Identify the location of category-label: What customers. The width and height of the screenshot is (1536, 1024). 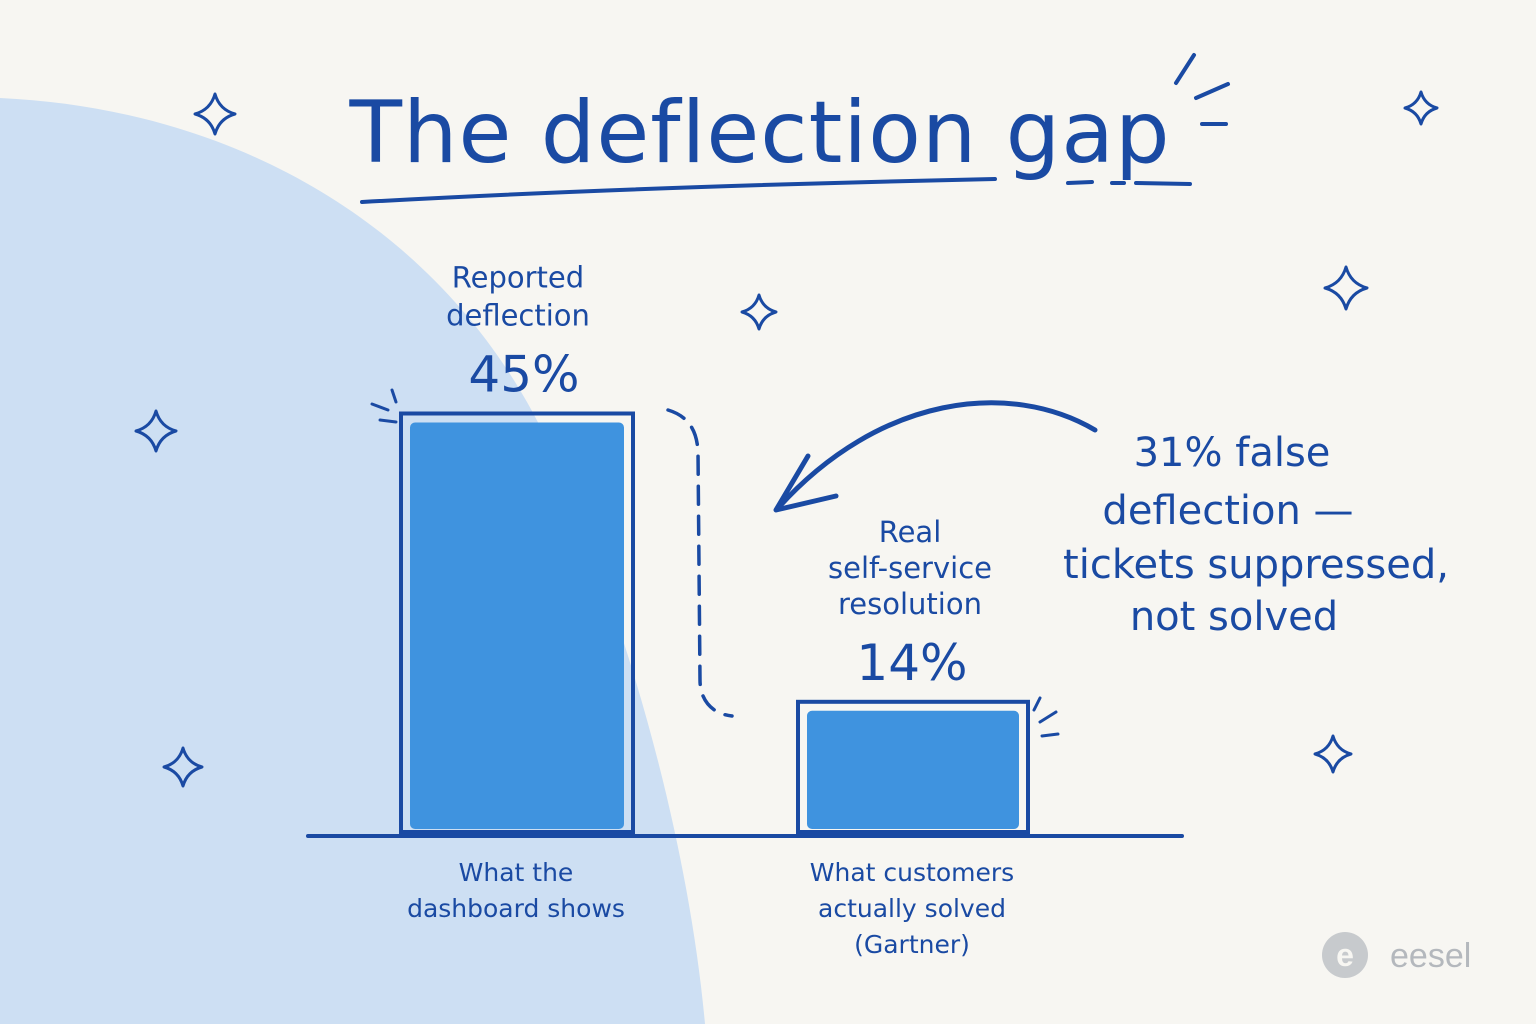
(912, 872).